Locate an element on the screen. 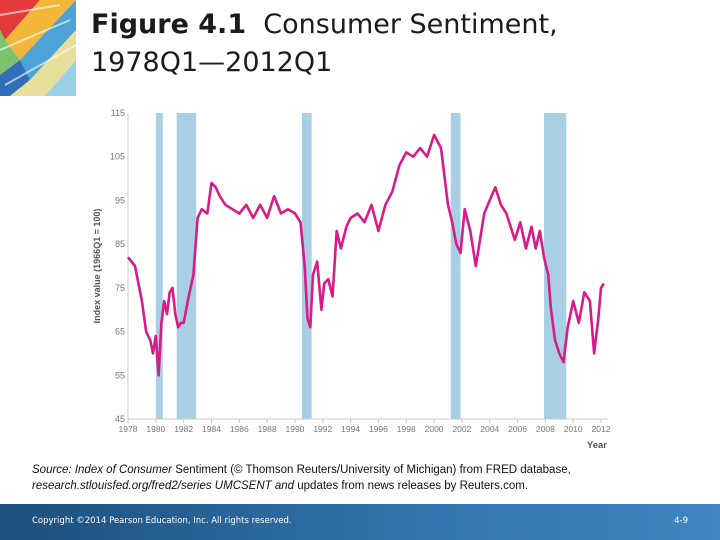 This screenshot has width=720, height=540. x-tick-label: 1982 is located at coordinates (183, 429).